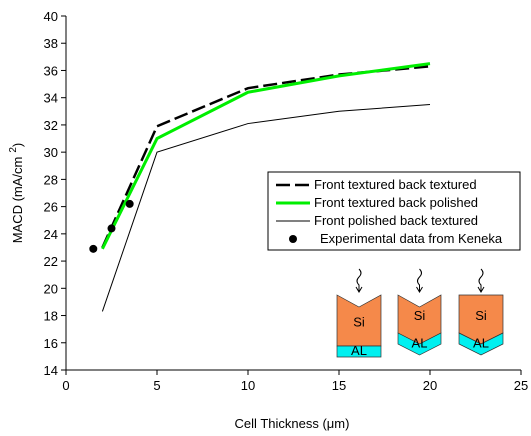  I want to click on y-tick-label: 36, so click(51, 70).